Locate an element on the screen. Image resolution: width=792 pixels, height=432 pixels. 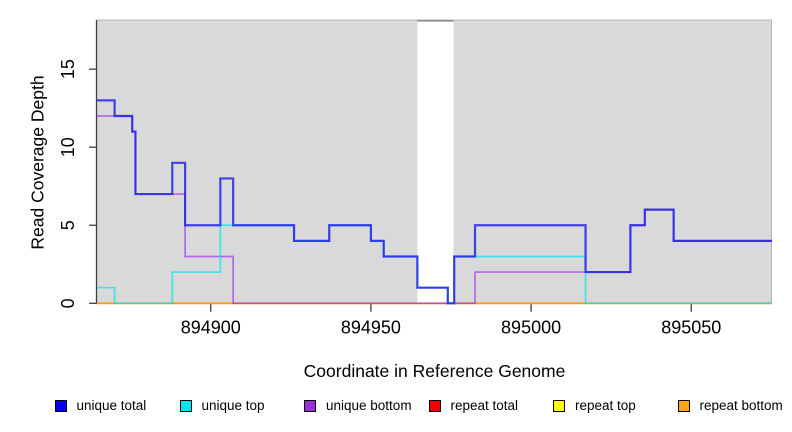
x-tick-label: 894950 is located at coordinates (371, 328).